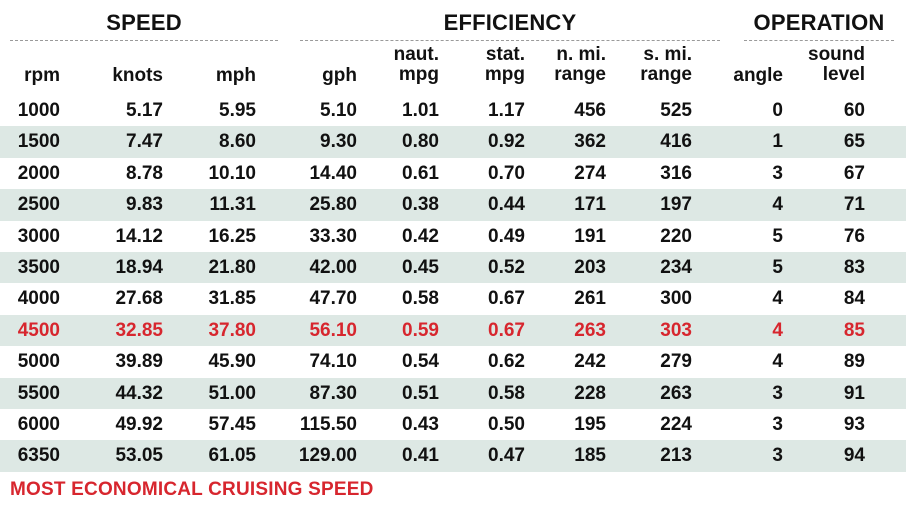 The width and height of the screenshot is (906, 509). What do you see at coordinates (38, 110) in the screenshot?
I see `table-cell: 1000` at bounding box center [38, 110].